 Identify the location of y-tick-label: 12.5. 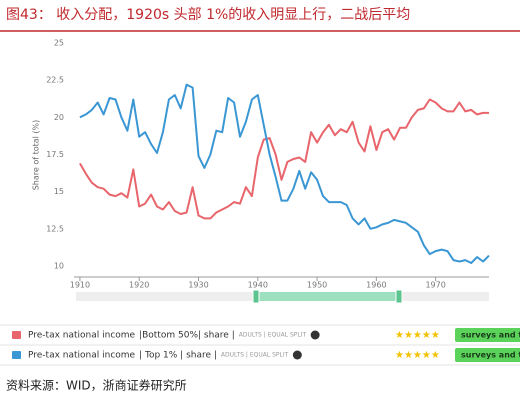
(55, 228).